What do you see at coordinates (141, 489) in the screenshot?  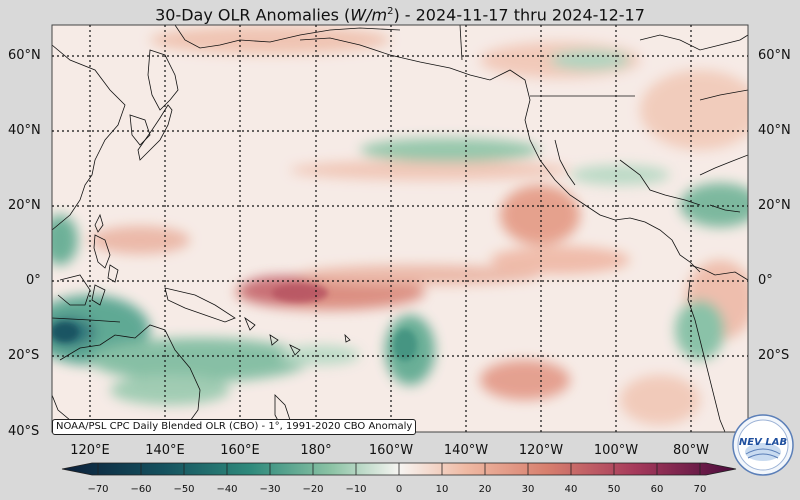 I see `colorbar-tick-label: −60` at bounding box center [141, 489].